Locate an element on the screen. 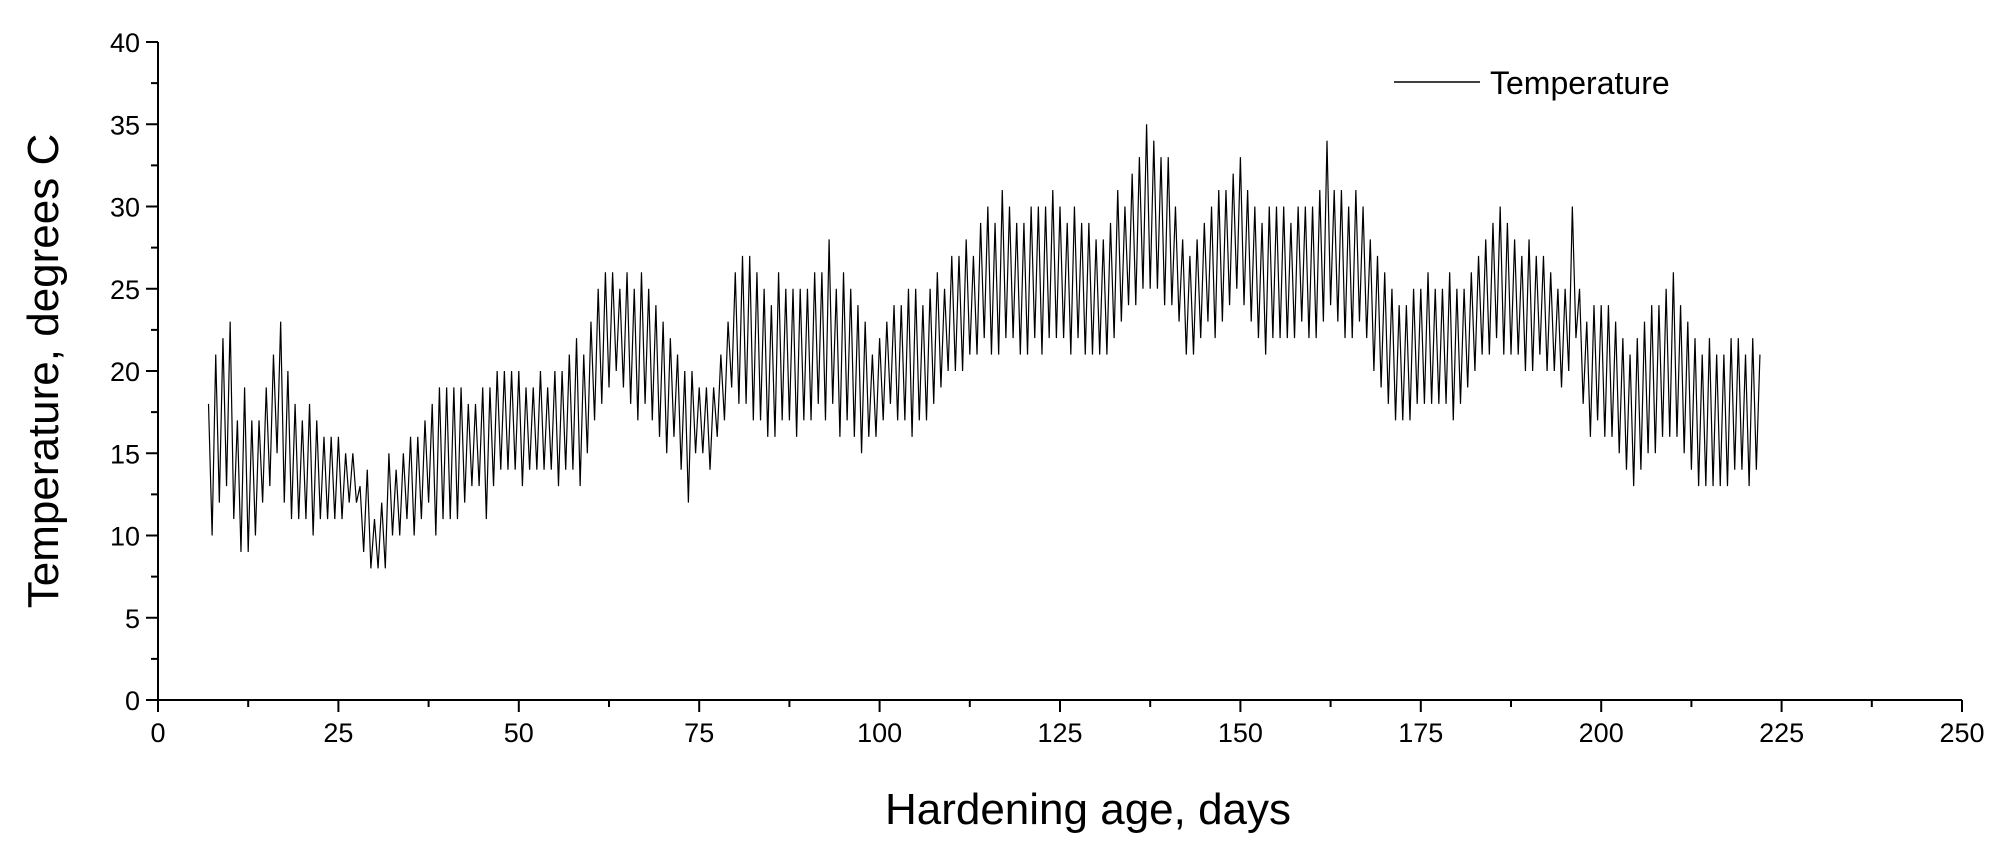  y-tick-label: 35 is located at coordinates (125, 125).